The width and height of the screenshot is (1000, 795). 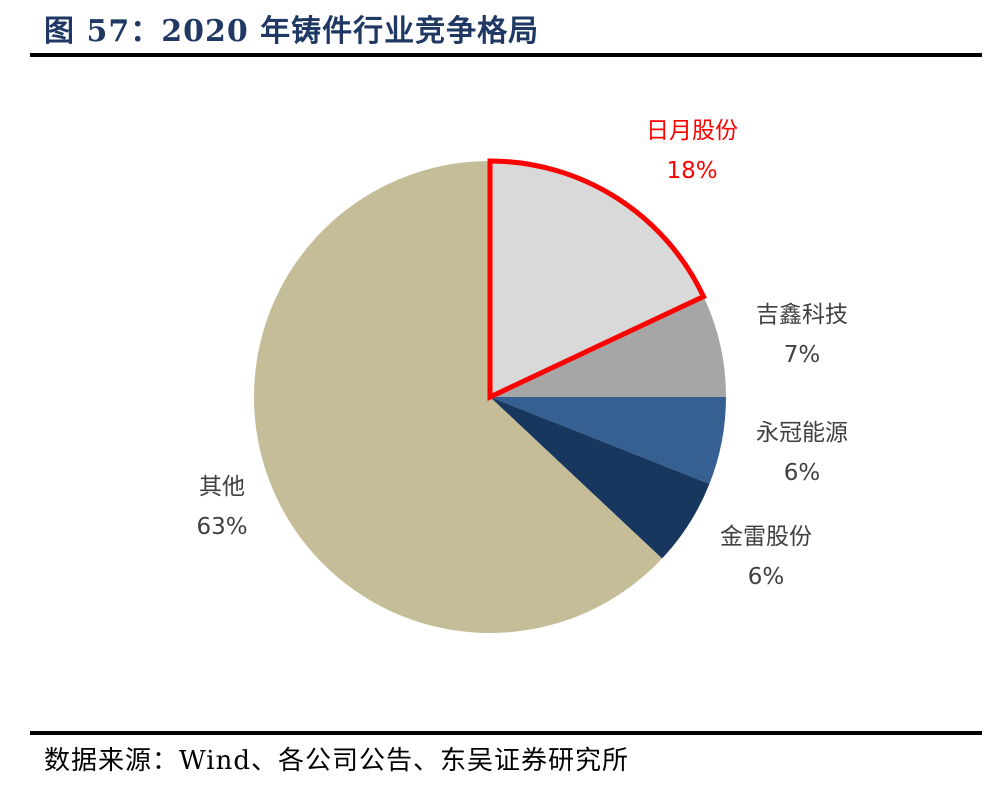 I want to click on source-note: 数据来源：Wind、各公司公告、东吴证券研究所, so click(x=336, y=761).